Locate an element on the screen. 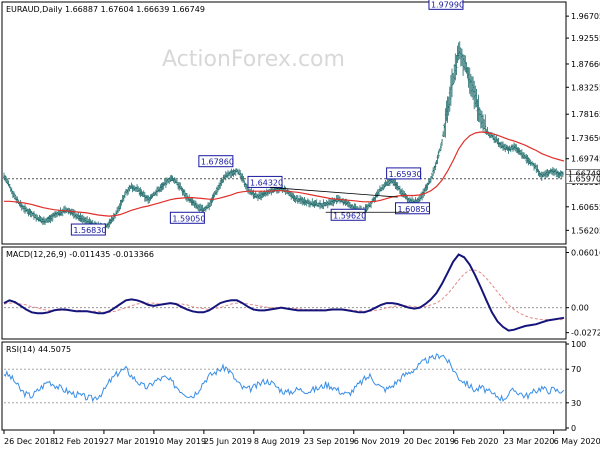  x-tick-label: 6 May 2020 is located at coordinates (577, 441).